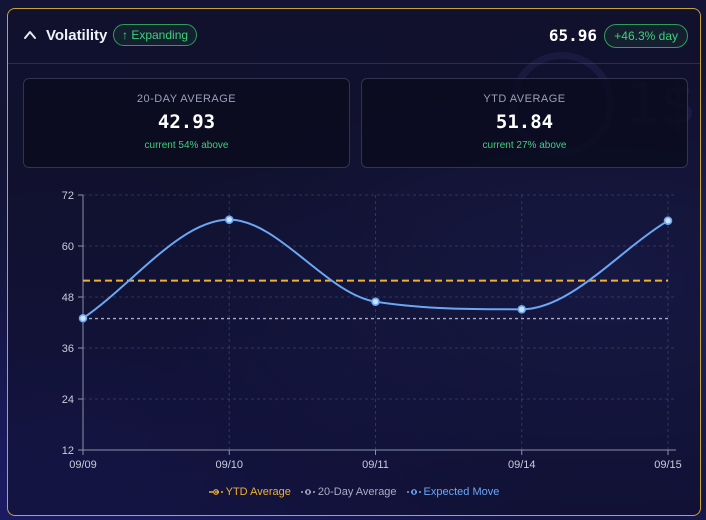 Image resolution: width=706 pixels, height=520 pixels. Describe the element at coordinates (357, 492) in the screenshot. I see `legend-label: 20-Day Average` at that location.